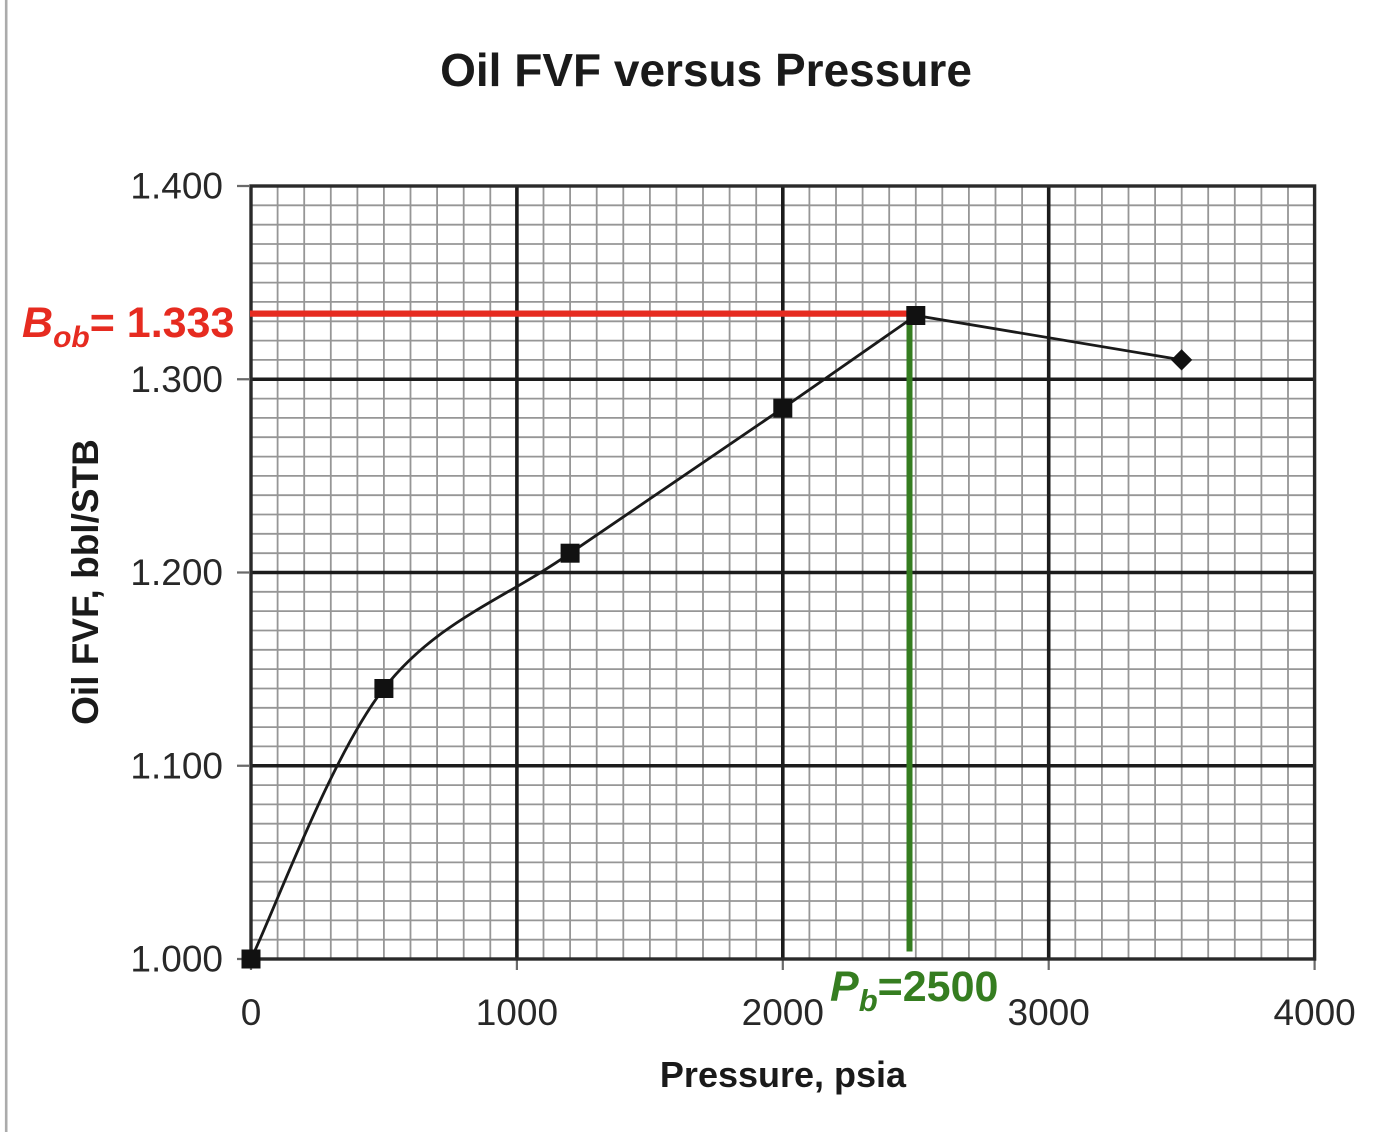 The width and height of the screenshot is (1388, 1132). What do you see at coordinates (176, 572) in the screenshot?
I see `svg-text: 1.200` at bounding box center [176, 572].